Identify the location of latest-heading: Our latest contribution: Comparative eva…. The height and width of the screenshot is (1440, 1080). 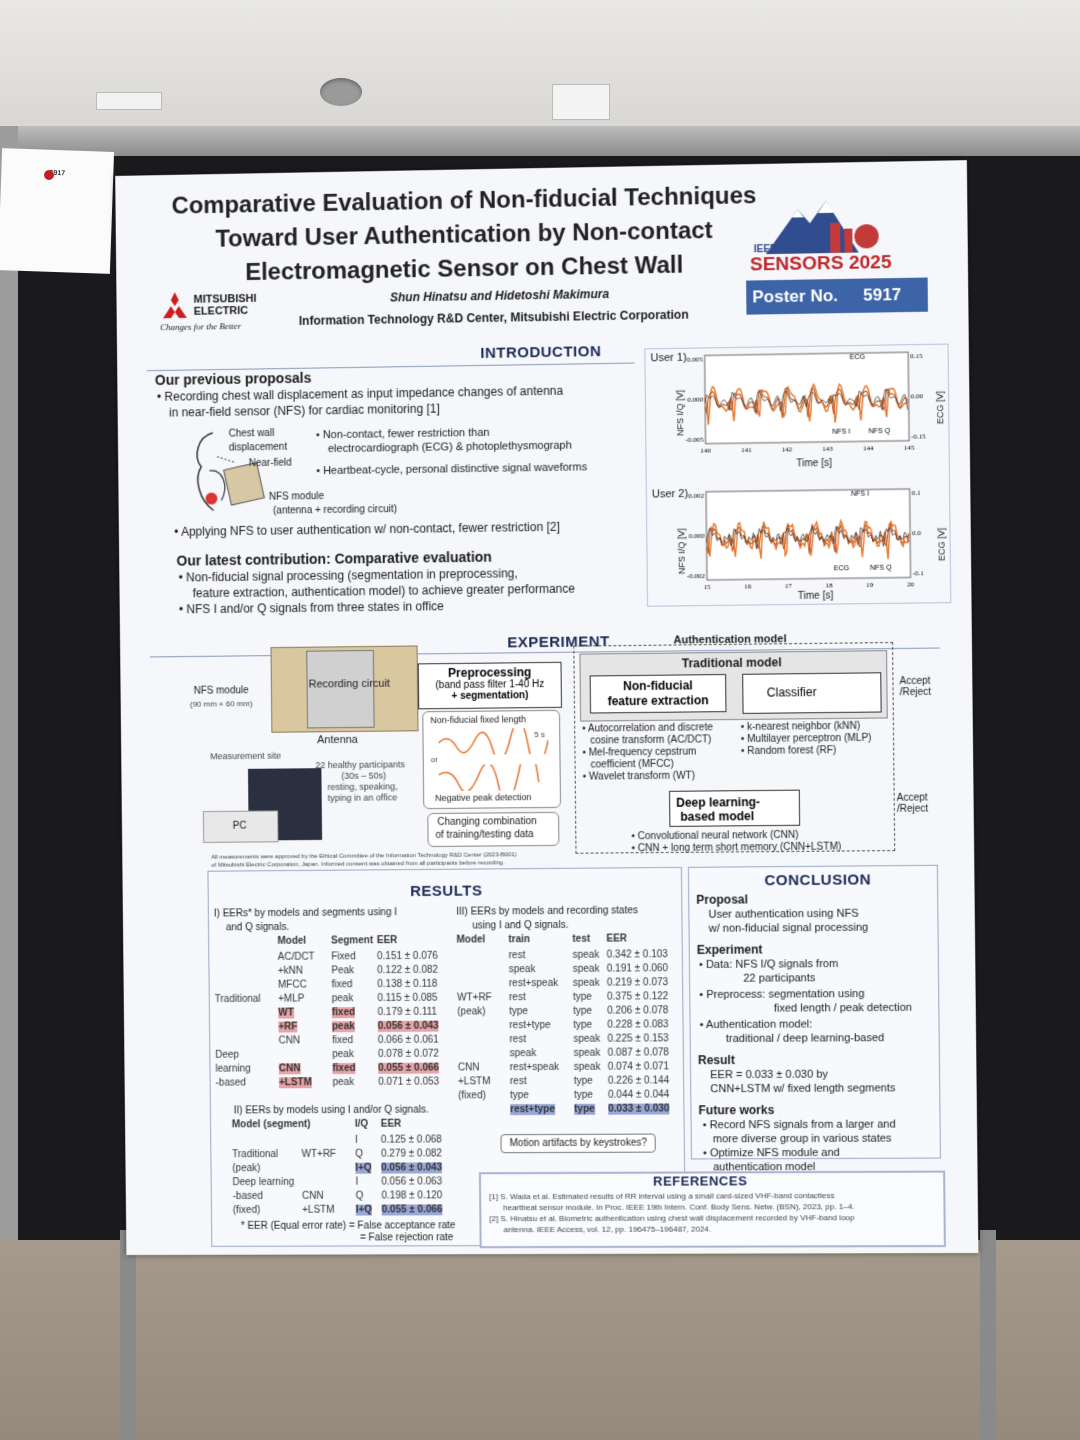
(333, 559).